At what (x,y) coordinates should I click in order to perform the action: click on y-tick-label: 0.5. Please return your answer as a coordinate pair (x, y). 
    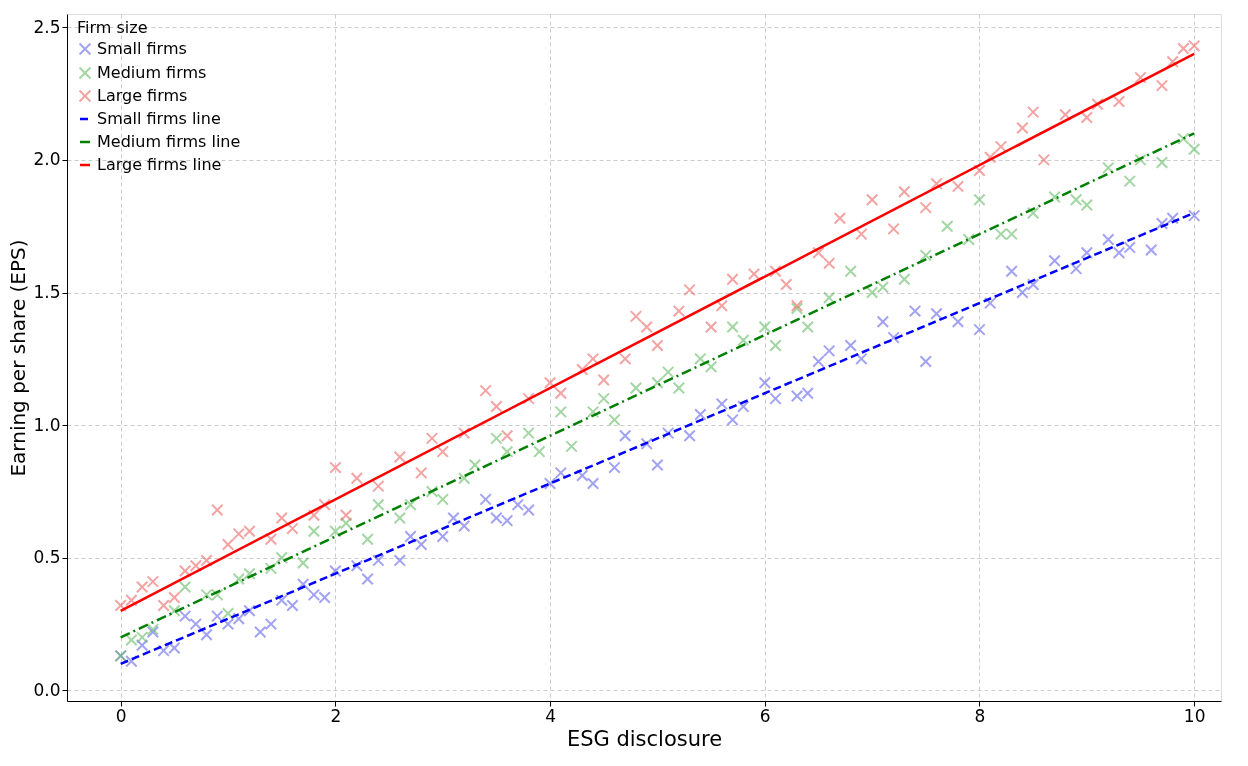
    Looking at the image, I should click on (47, 557).